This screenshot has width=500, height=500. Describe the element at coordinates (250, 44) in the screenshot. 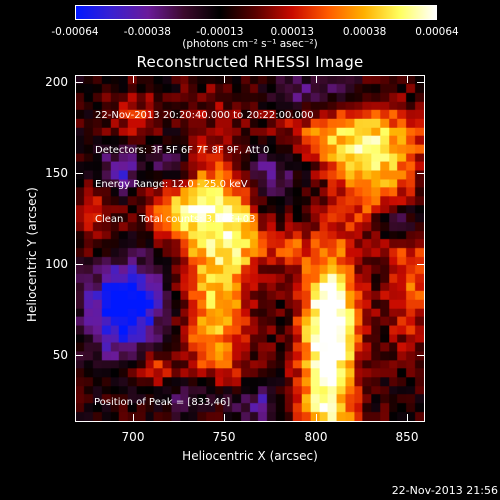

I see `colorbar-units: (photons cm⁻² s⁻¹ asec⁻²)` at that location.